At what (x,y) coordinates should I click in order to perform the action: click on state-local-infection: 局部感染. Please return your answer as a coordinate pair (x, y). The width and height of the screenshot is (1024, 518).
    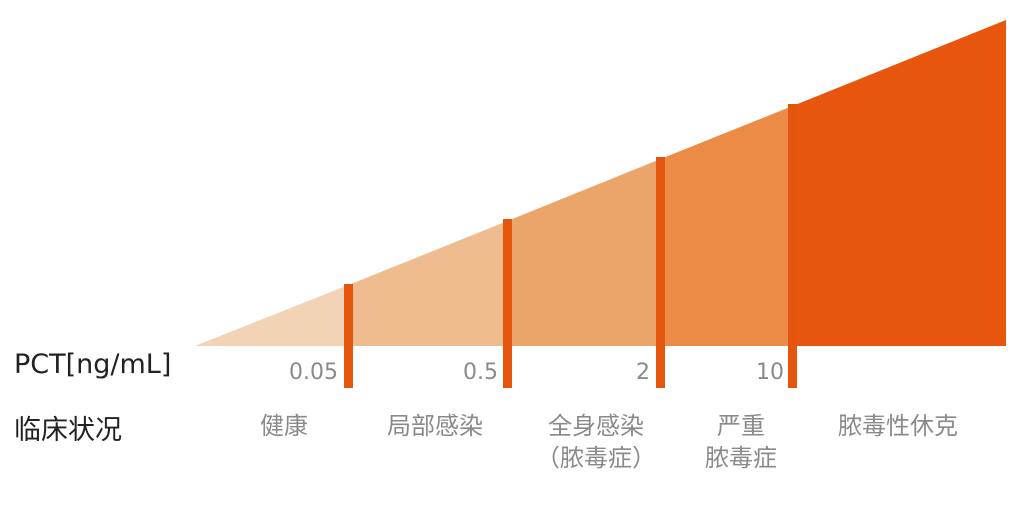
    Looking at the image, I should click on (435, 426).